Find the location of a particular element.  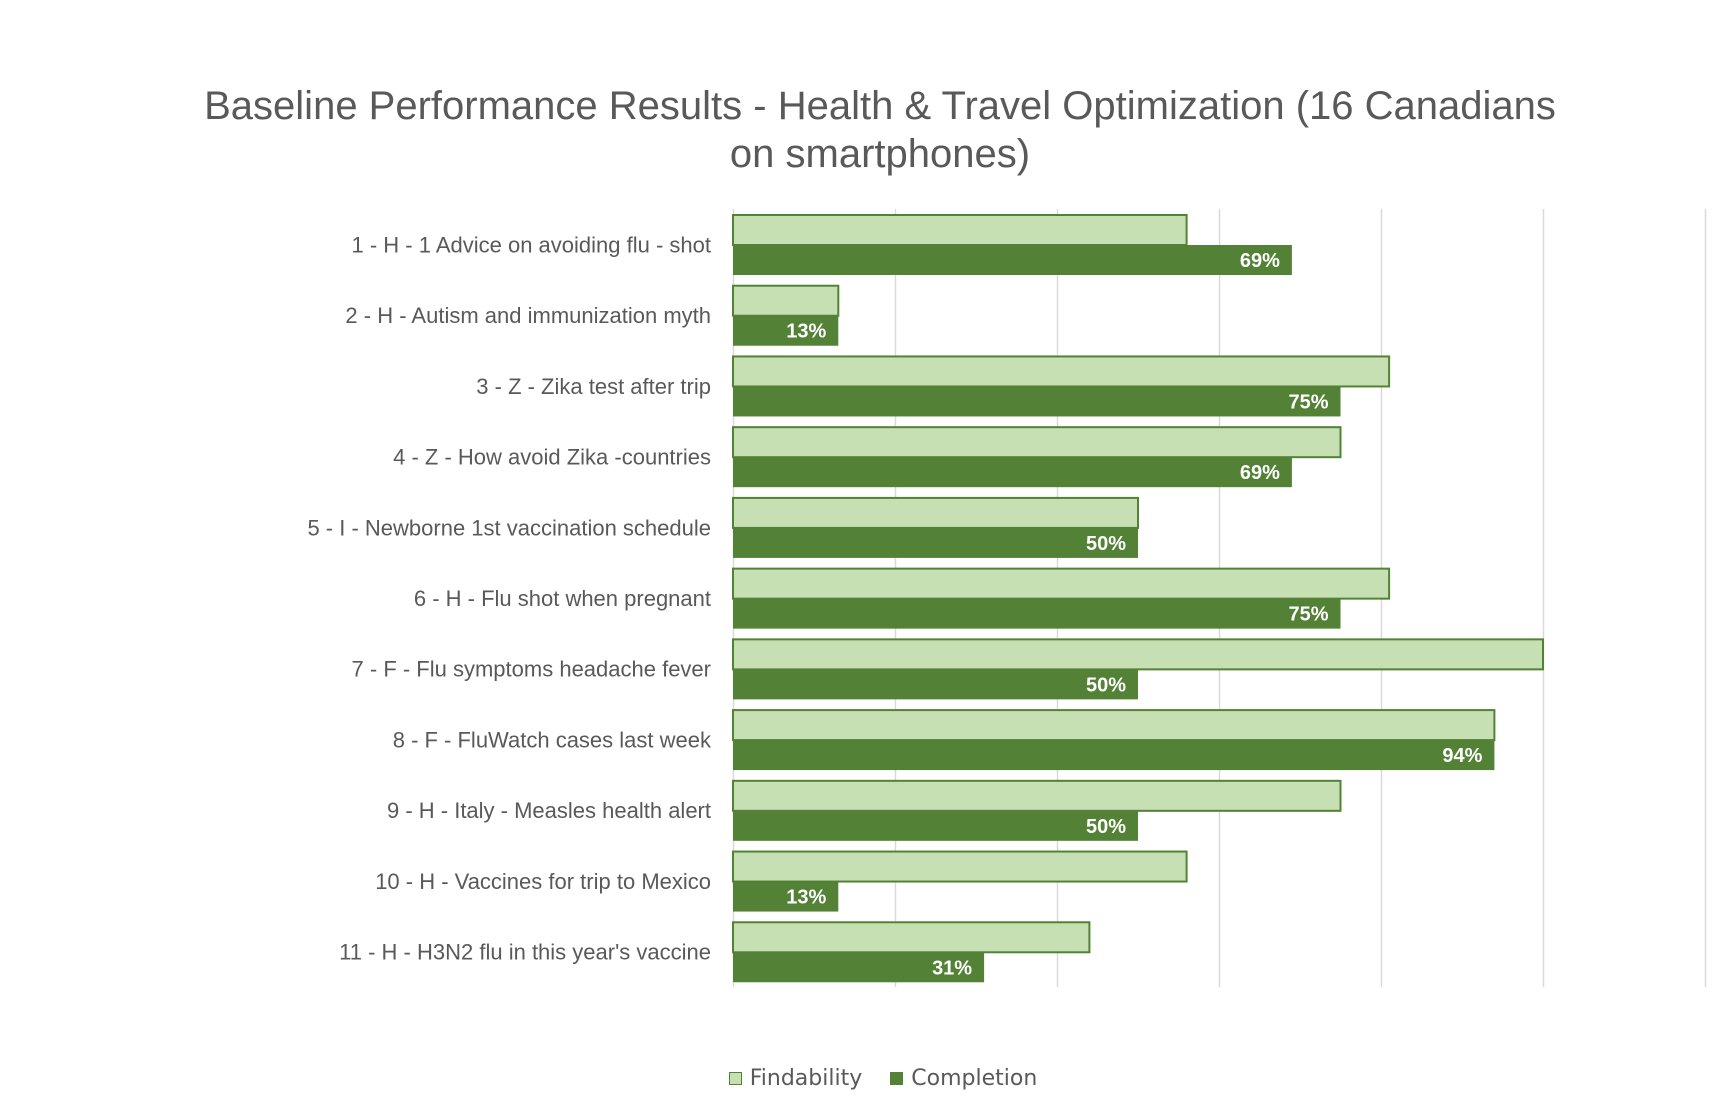

legend-swatch-completion is located at coordinates (897, 1078).